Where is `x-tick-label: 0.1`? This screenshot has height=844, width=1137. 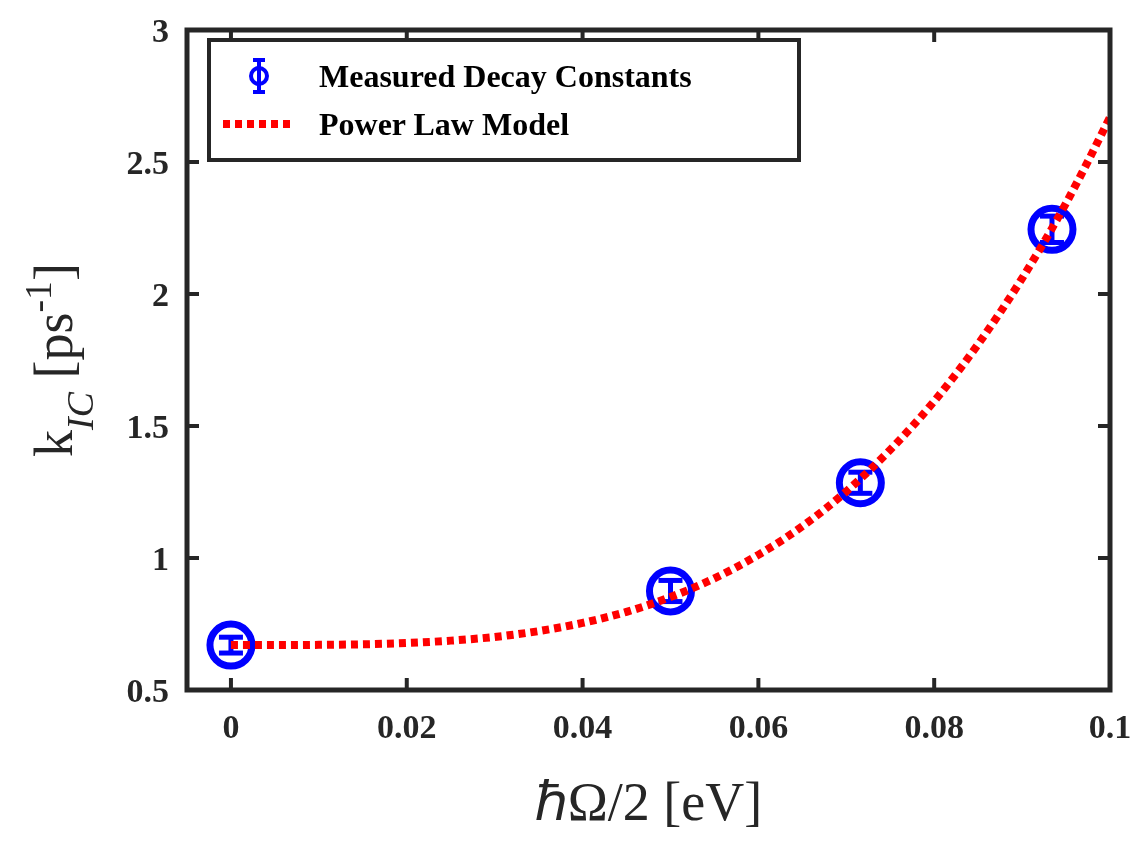
x-tick-label: 0.1 is located at coordinates (1110, 726).